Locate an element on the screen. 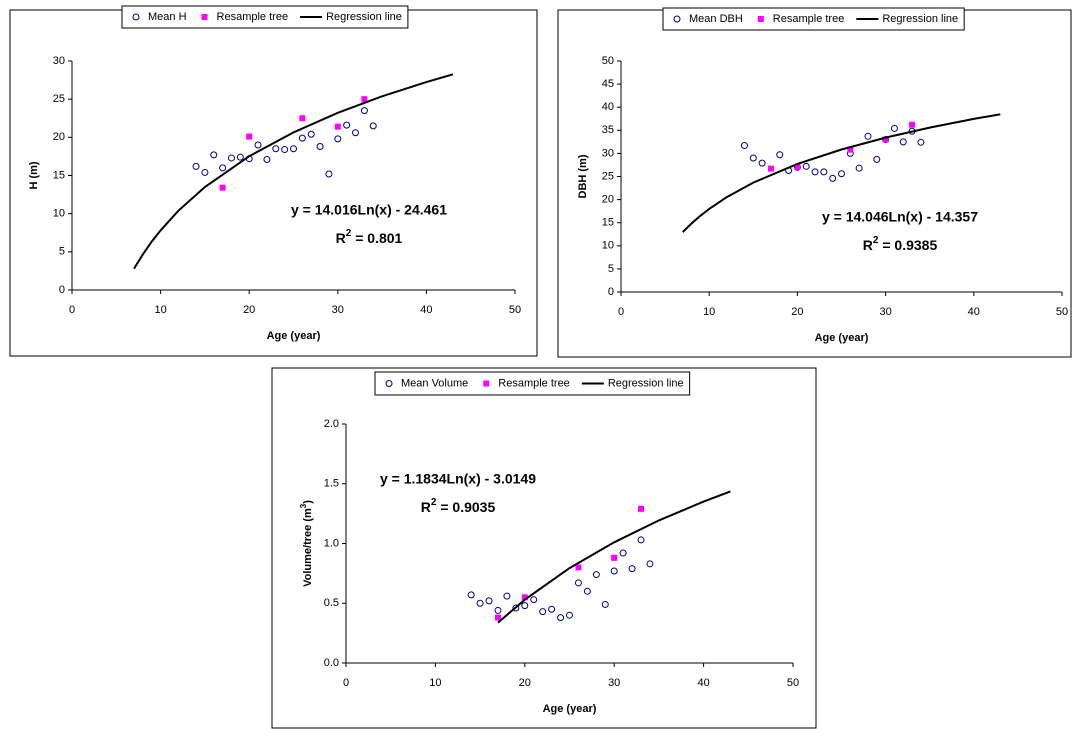  x-tick-label: 40 is located at coordinates (703, 683).